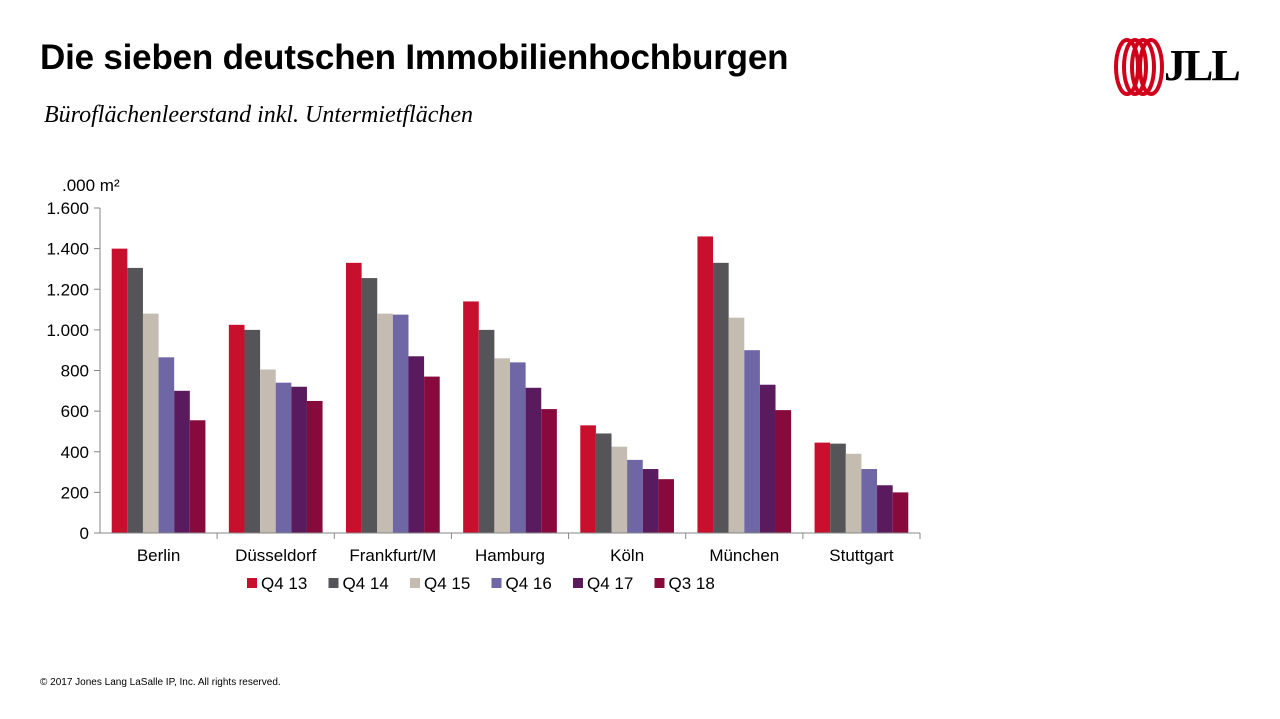  Describe the element at coordinates (84, 533) in the screenshot. I see `y-tick-label: 0` at that location.